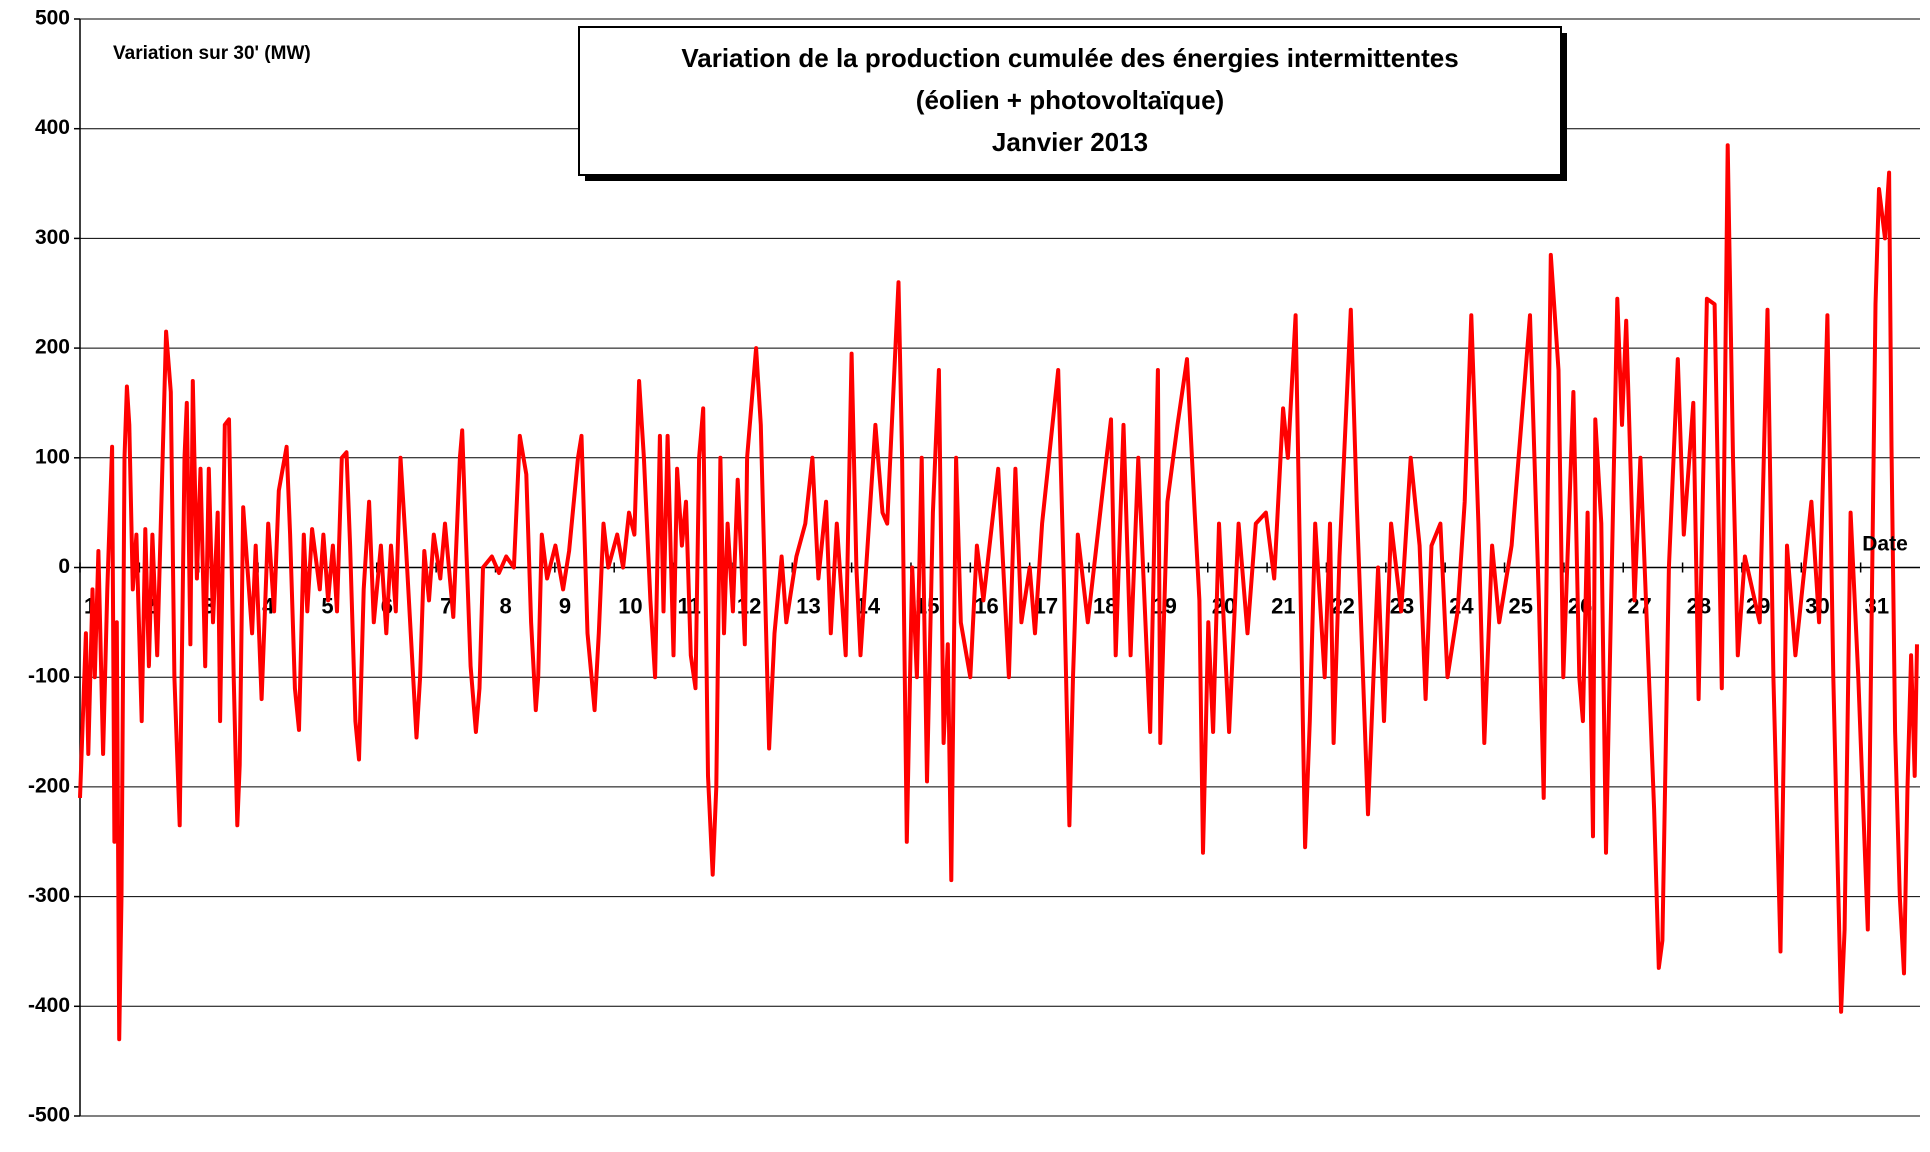  What do you see at coordinates (1885, 544) in the screenshot?
I see `x-axis-label: Date` at bounding box center [1885, 544].